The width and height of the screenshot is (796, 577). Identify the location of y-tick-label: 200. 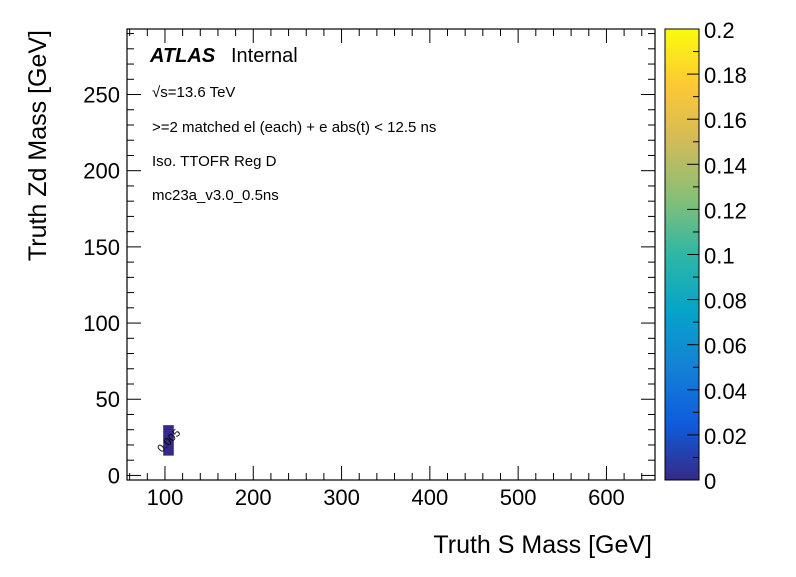
(101, 171).